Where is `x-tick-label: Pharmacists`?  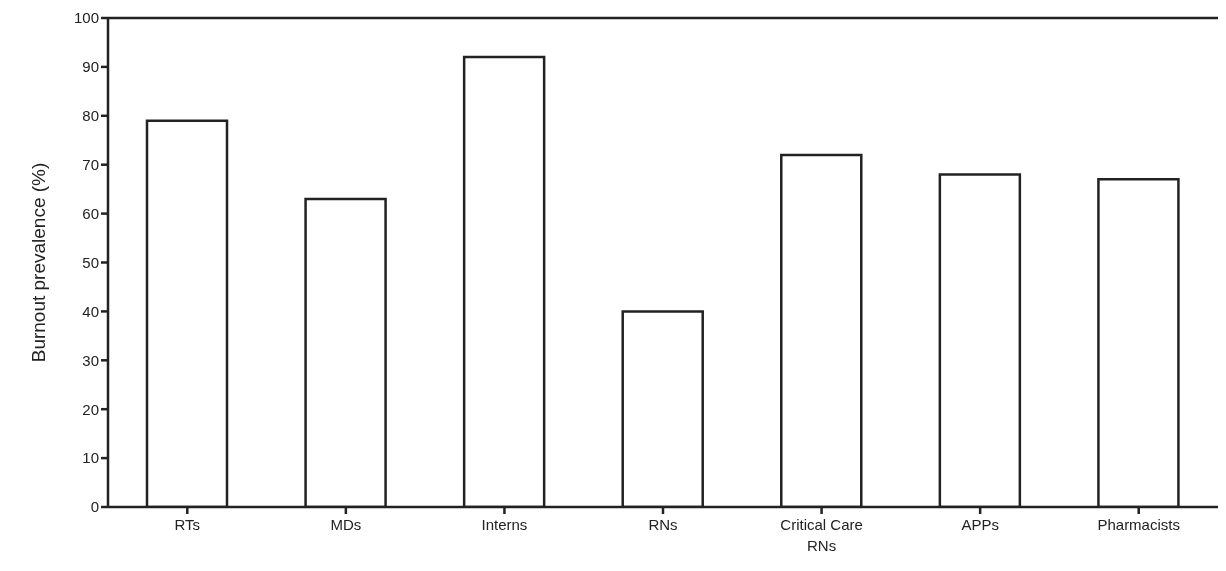 x-tick-label: Pharmacists is located at coordinates (1138, 524).